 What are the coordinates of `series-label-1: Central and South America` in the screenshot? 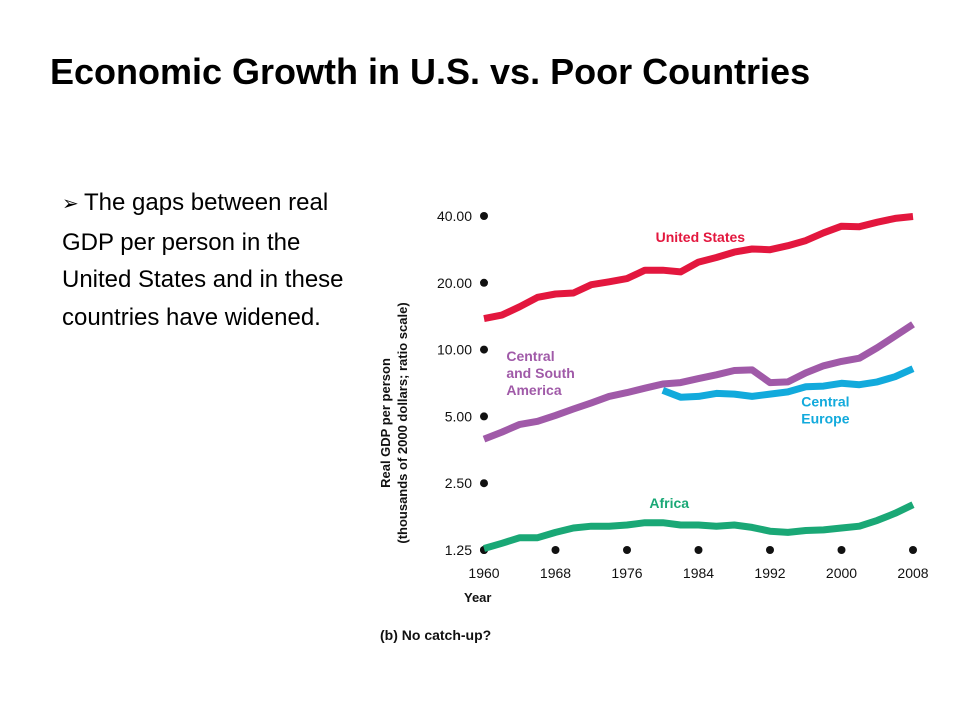 It's located at (540, 373).